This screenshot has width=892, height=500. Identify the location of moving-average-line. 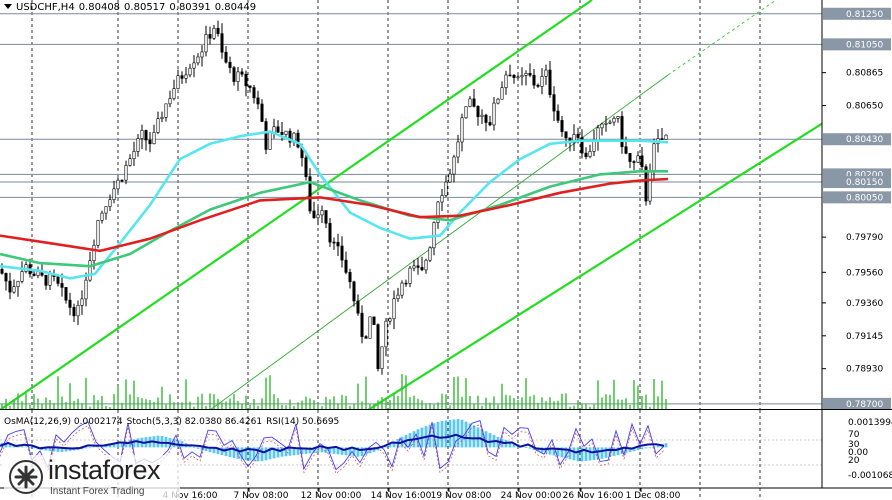
(334, 215).